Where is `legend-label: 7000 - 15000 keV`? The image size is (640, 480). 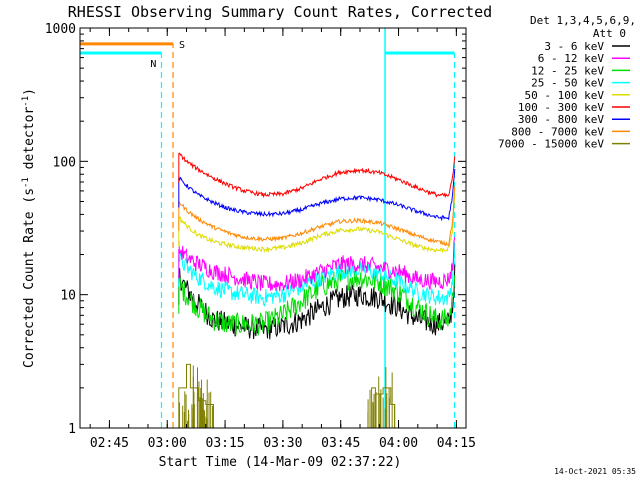
legend-label: 7000 - 15000 keV is located at coordinates (551, 144).